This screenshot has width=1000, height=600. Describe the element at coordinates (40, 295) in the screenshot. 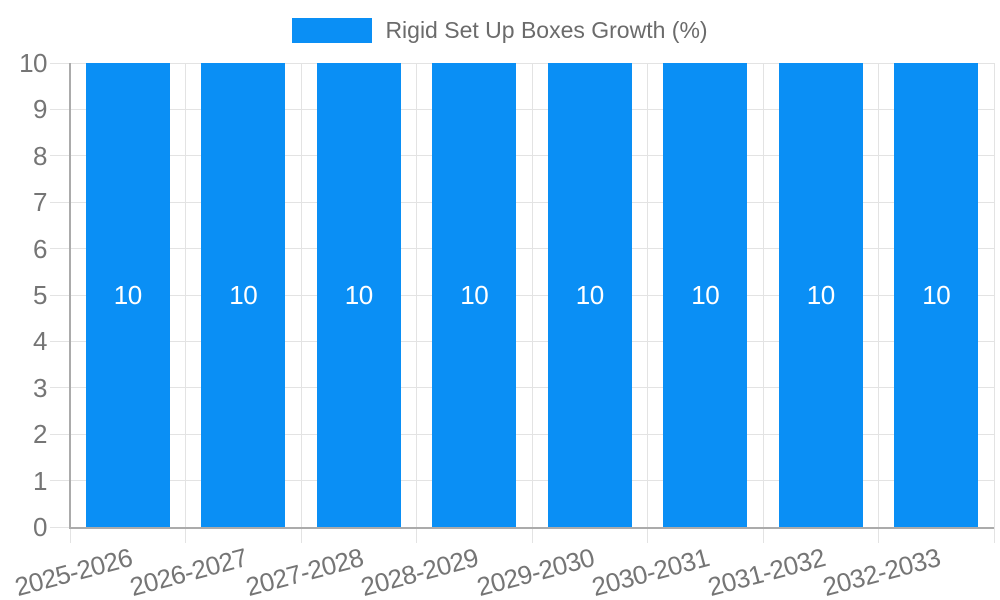

I see `y-tick-label: 5` at that location.